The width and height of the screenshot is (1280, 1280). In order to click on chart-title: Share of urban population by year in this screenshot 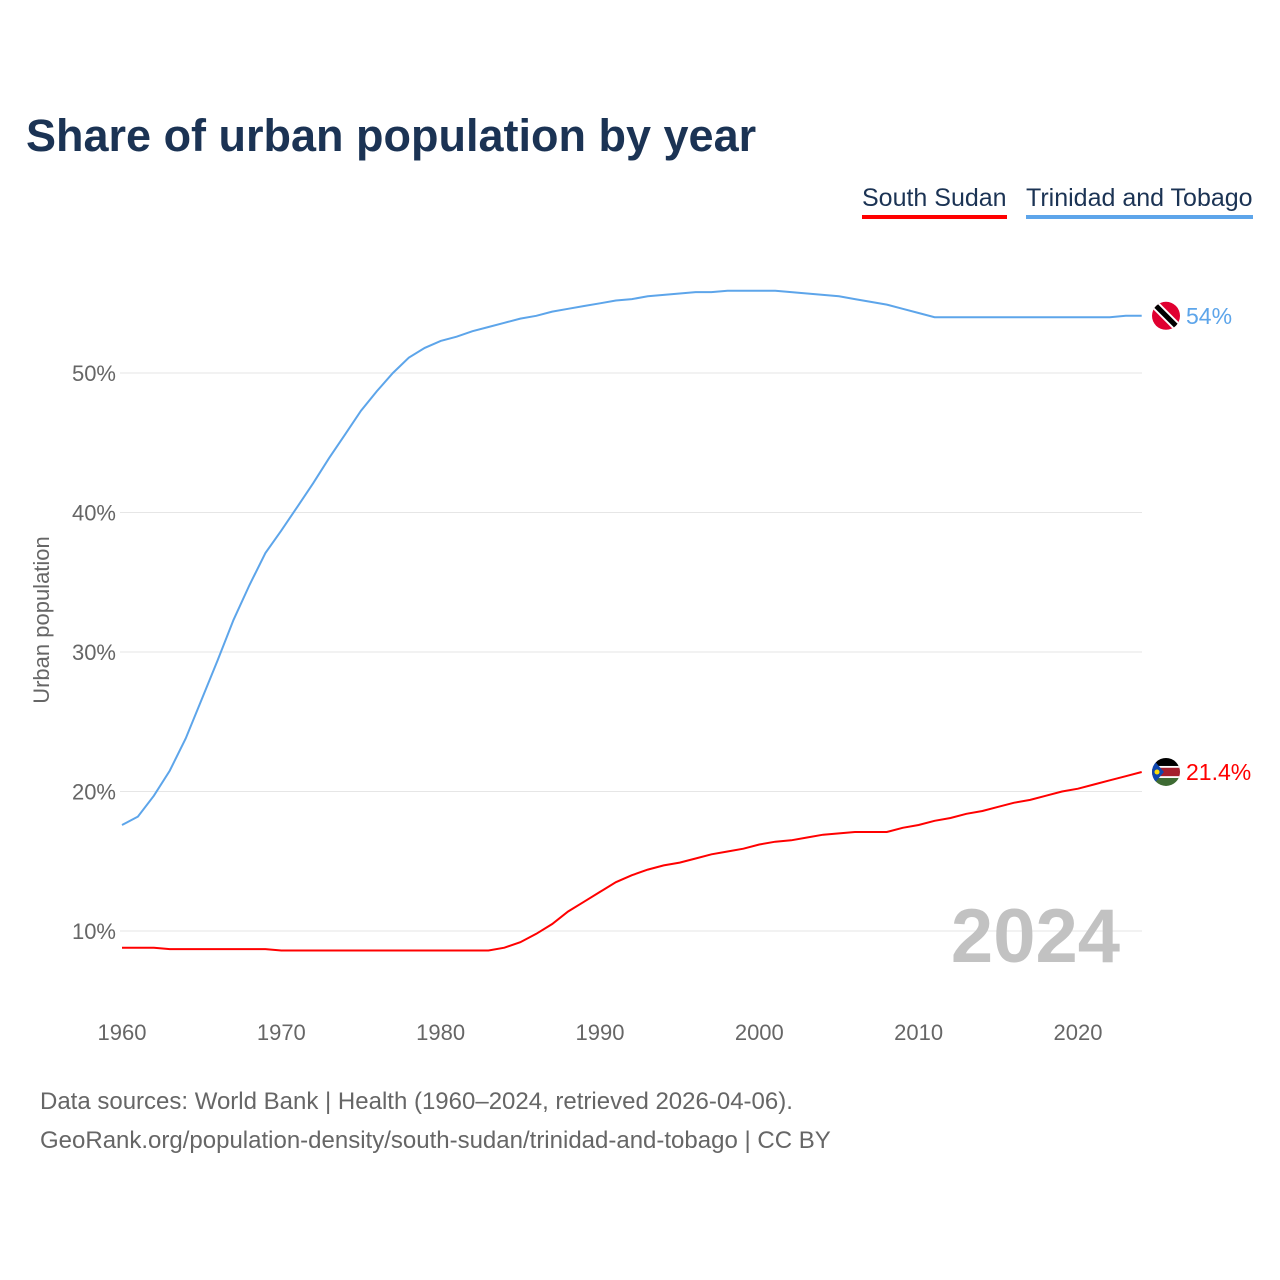, I will do `click(391, 135)`.